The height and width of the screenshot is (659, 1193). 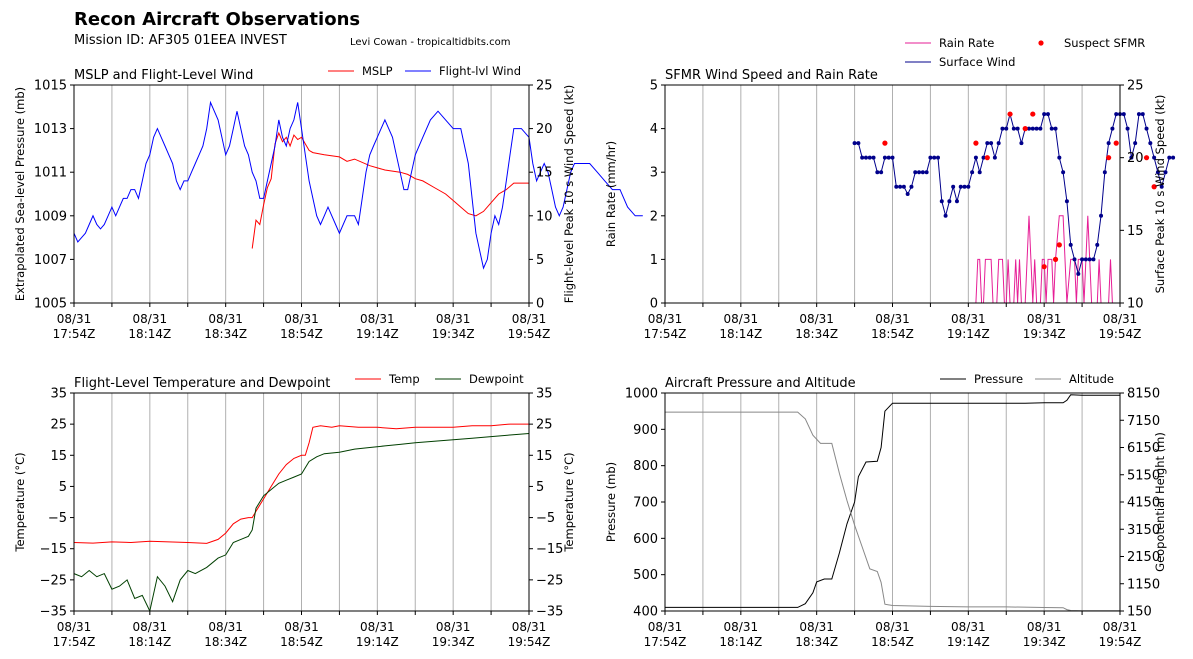 I want to click on y2-tick-label: 8150, so click(x=1143, y=394).